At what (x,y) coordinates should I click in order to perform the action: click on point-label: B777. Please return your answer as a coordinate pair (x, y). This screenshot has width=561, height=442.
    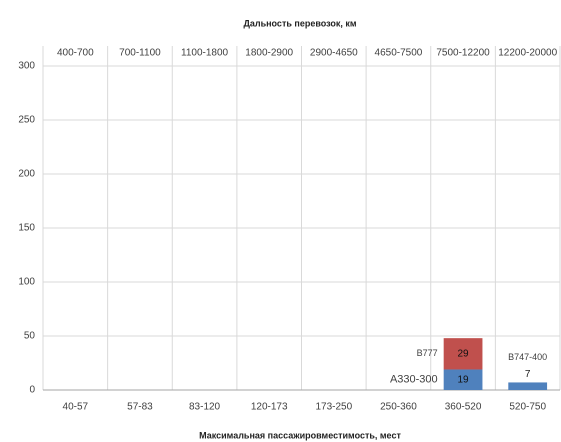
    Looking at the image, I should click on (427, 353).